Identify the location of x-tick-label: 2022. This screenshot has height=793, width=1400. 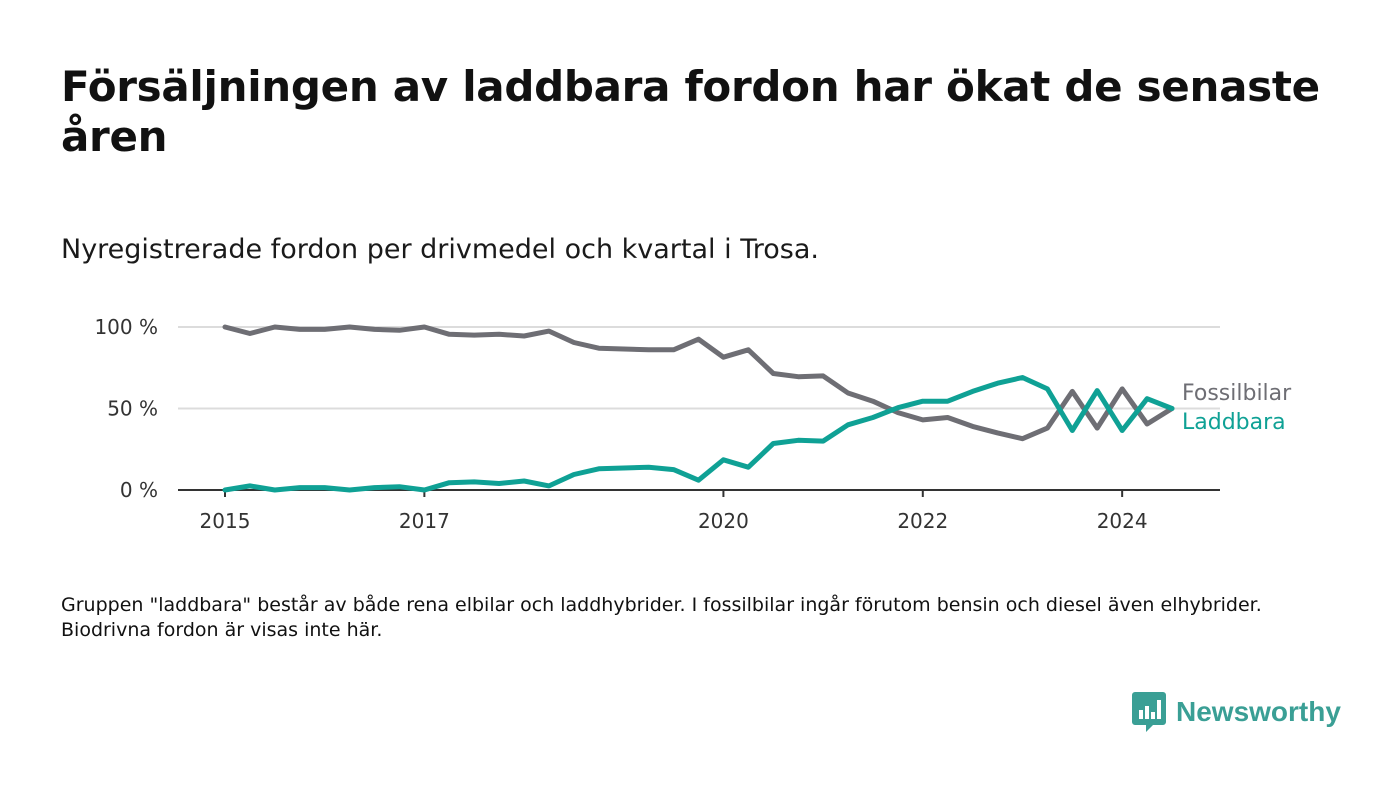
(922, 521).